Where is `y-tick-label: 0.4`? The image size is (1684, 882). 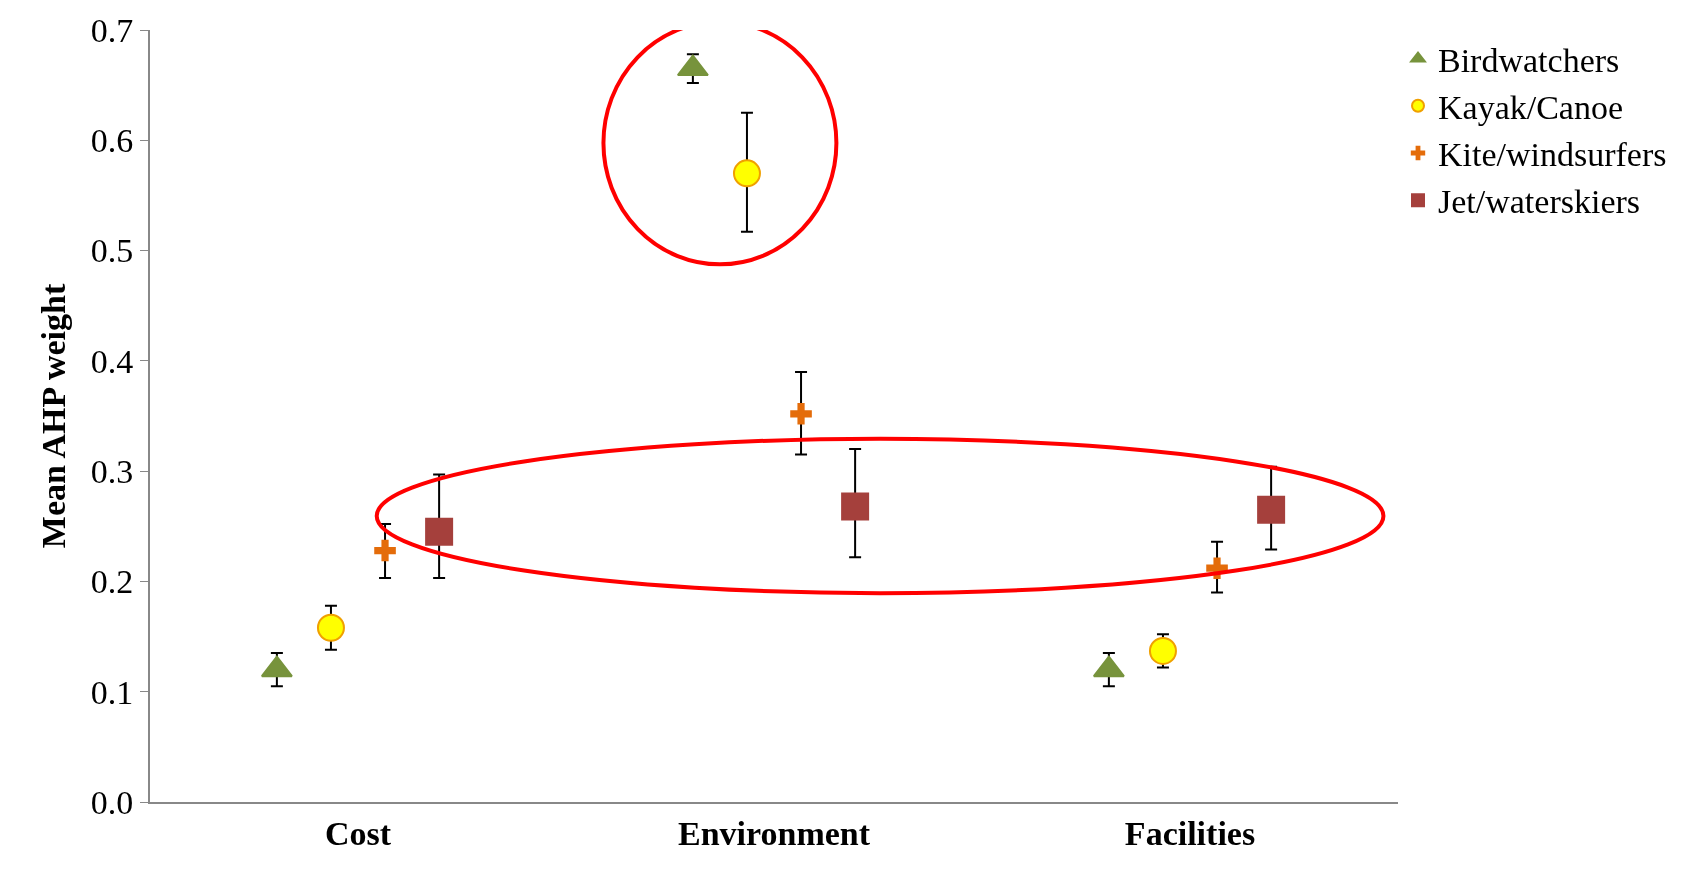 y-tick-label: 0.4 is located at coordinates (112, 361).